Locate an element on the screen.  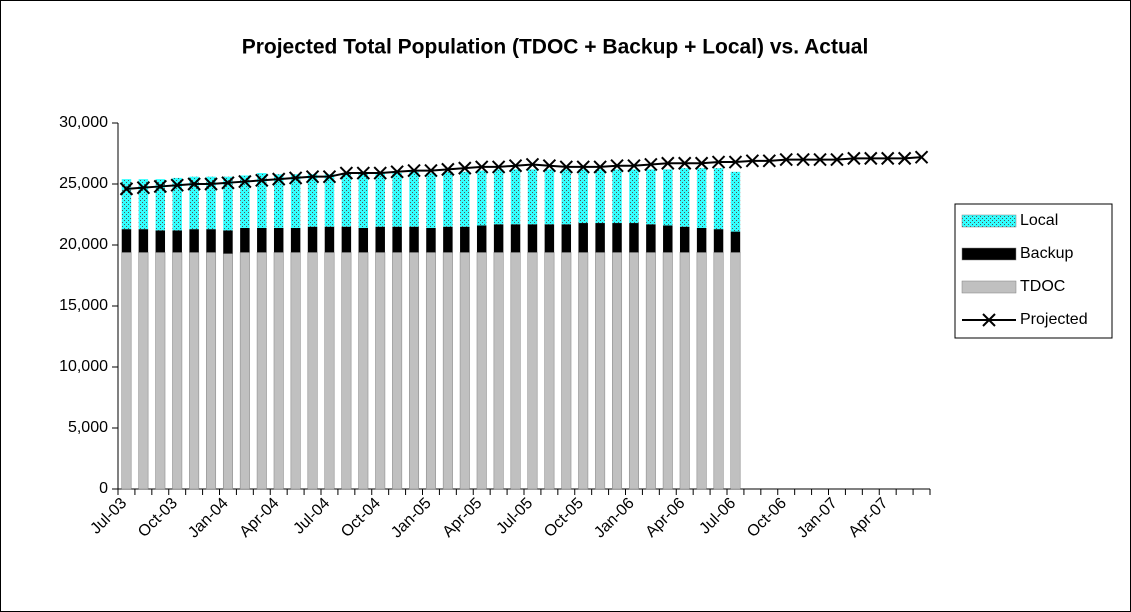
legend-label: TDOC is located at coordinates (1042, 286).